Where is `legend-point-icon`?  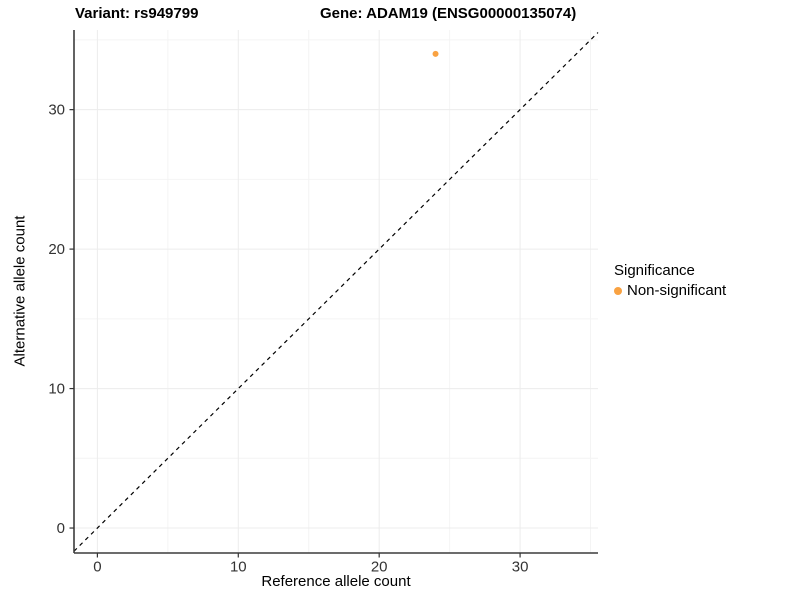 legend-point-icon is located at coordinates (618, 290).